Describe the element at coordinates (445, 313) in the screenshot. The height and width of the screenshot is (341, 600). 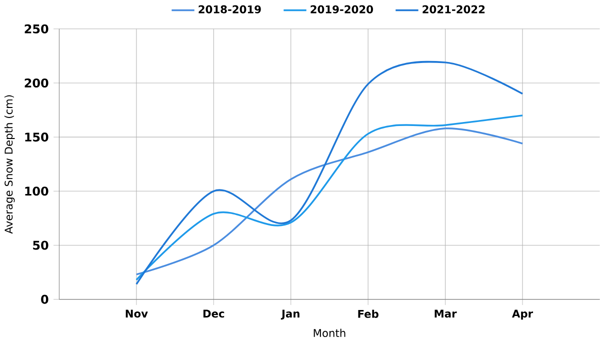
I see `x-tick-label: Mar` at that location.